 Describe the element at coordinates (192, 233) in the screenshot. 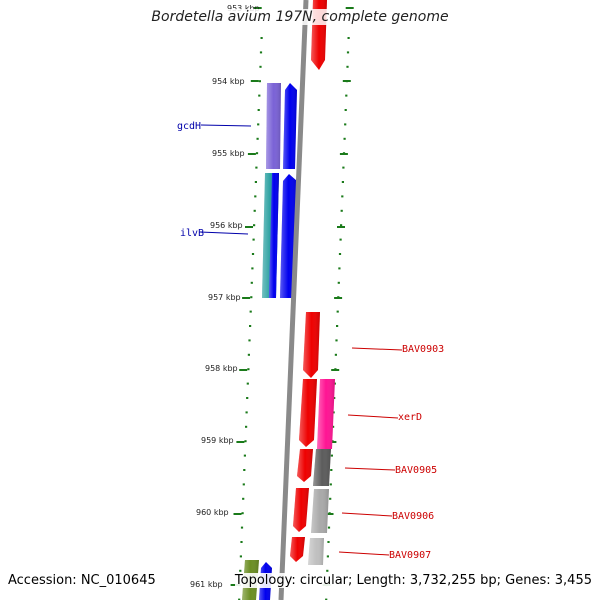

I see `gene-label-ilvb: ilvB` at that location.